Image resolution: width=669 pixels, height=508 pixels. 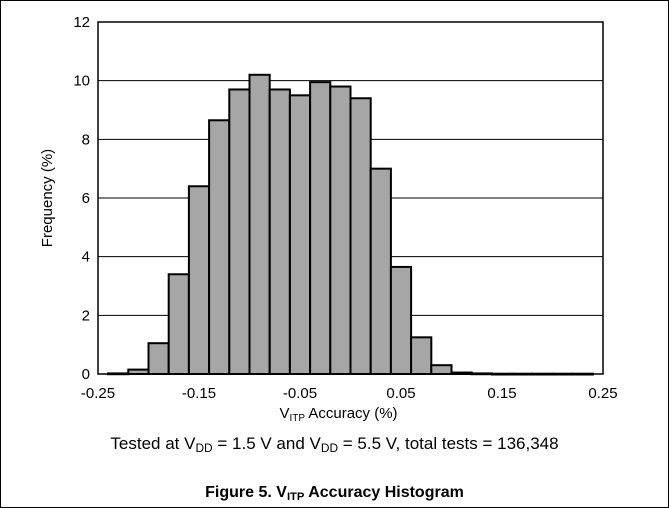 I want to click on y-tick-label: 2, so click(x=86, y=315).